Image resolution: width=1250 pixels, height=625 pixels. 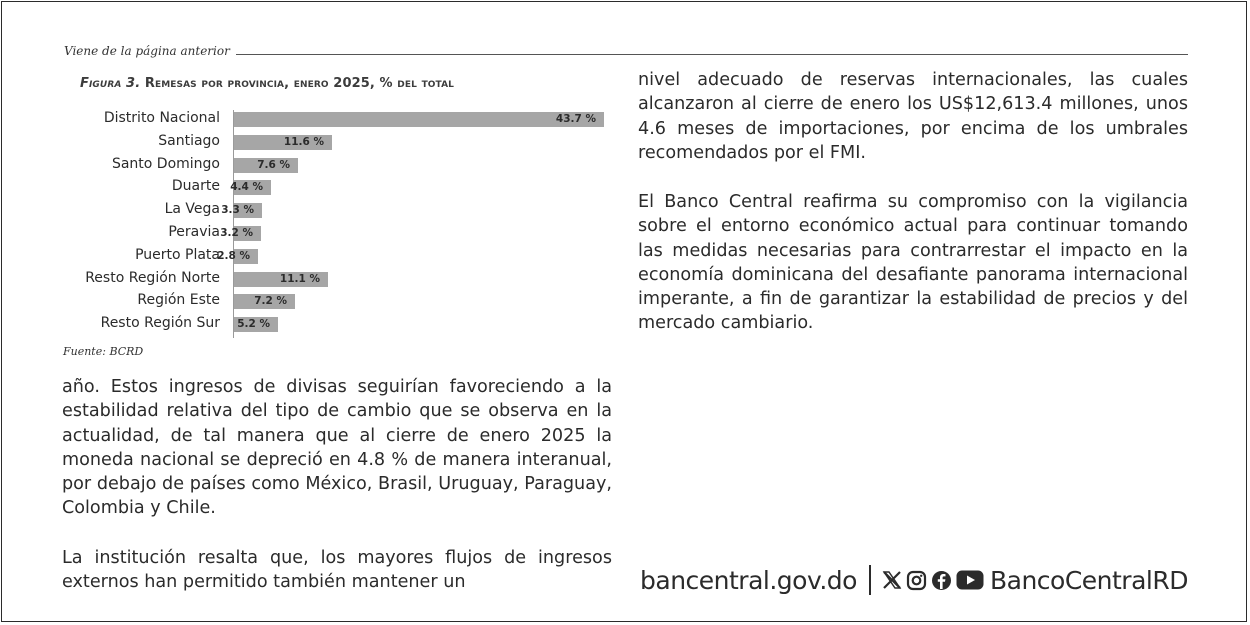 I want to click on bar-row: Resto Región Norte 11.1 %, so click(x=340, y=279).